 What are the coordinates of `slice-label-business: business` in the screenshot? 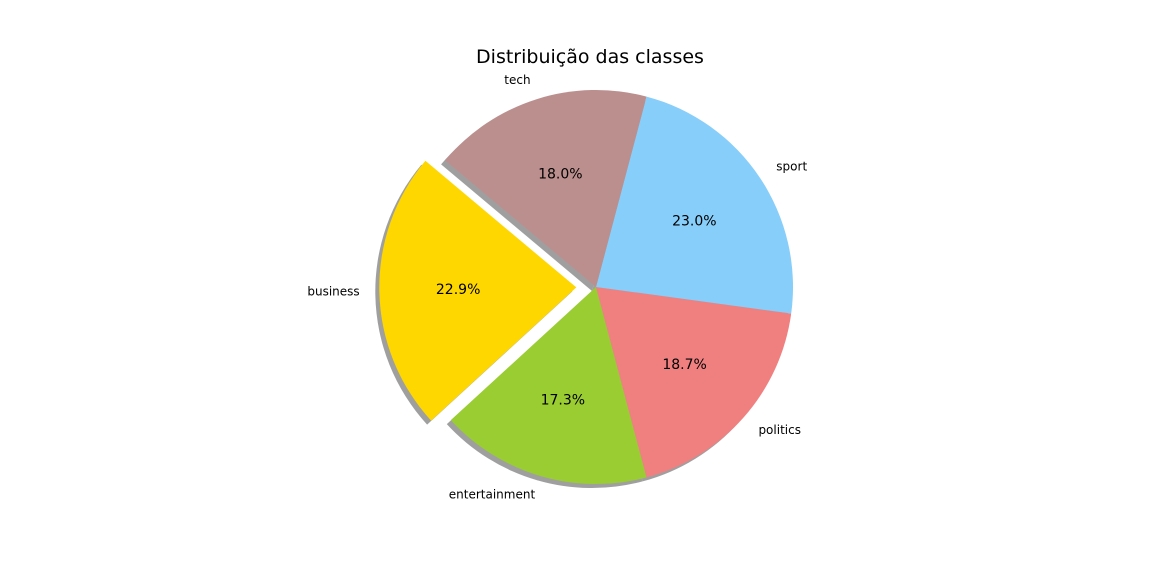 It's located at (333, 292).